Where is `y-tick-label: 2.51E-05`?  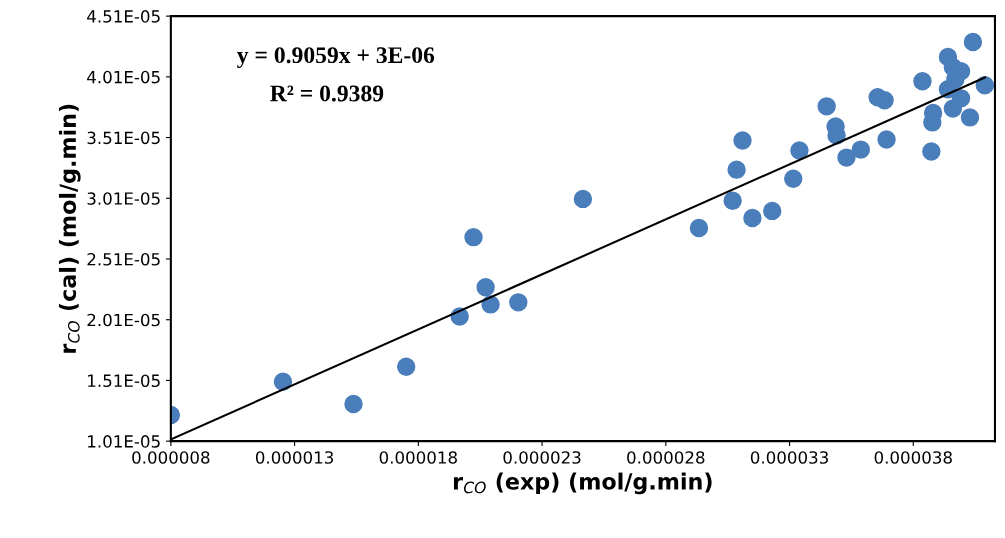 y-tick-label: 2.51E-05 is located at coordinates (123, 259).